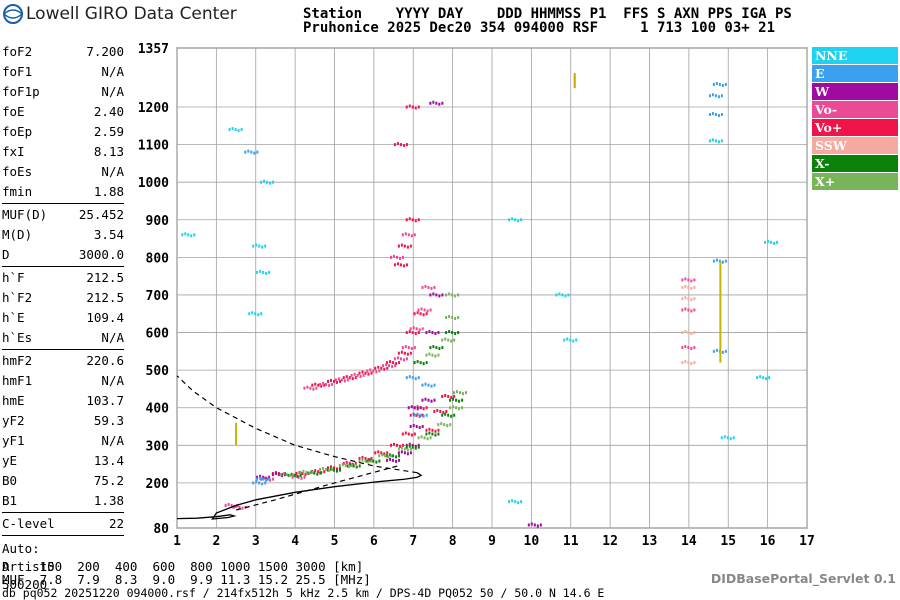 The image size is (900, 600). I want to click on param-value: N/A, so click(112, 91).